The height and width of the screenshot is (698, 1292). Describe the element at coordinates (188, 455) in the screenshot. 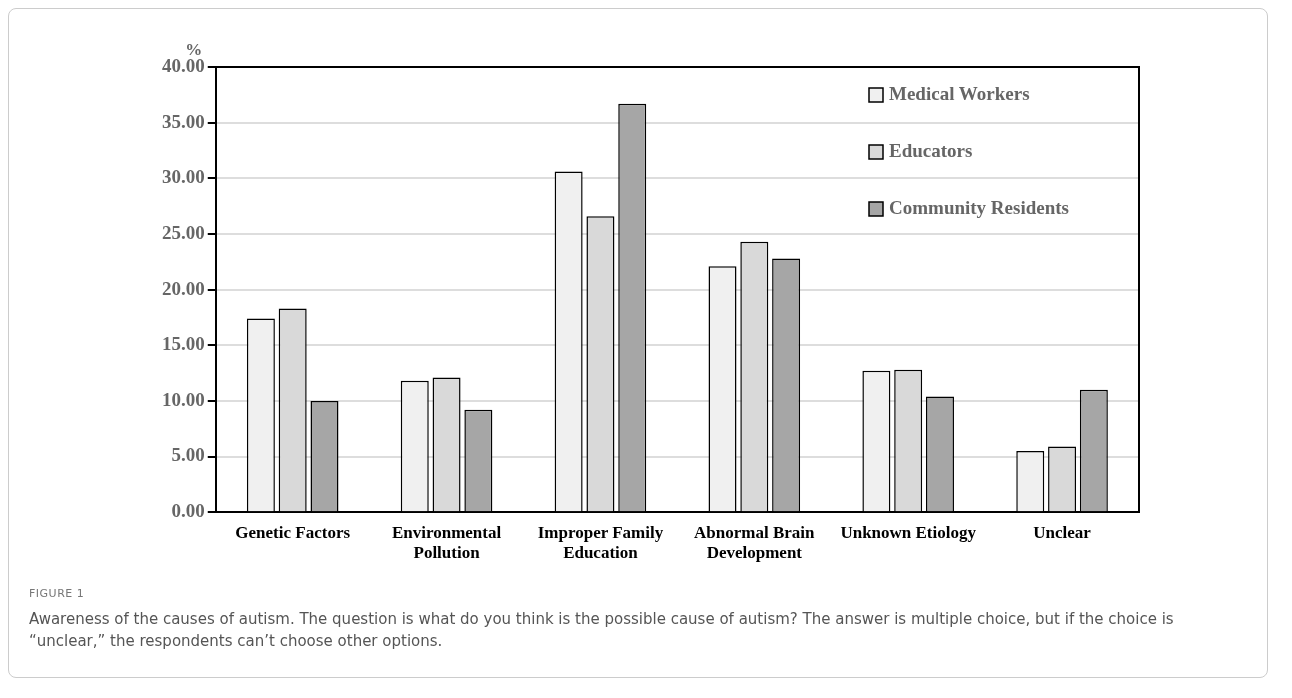

I see `y-tick-label: 5.00` at that location.